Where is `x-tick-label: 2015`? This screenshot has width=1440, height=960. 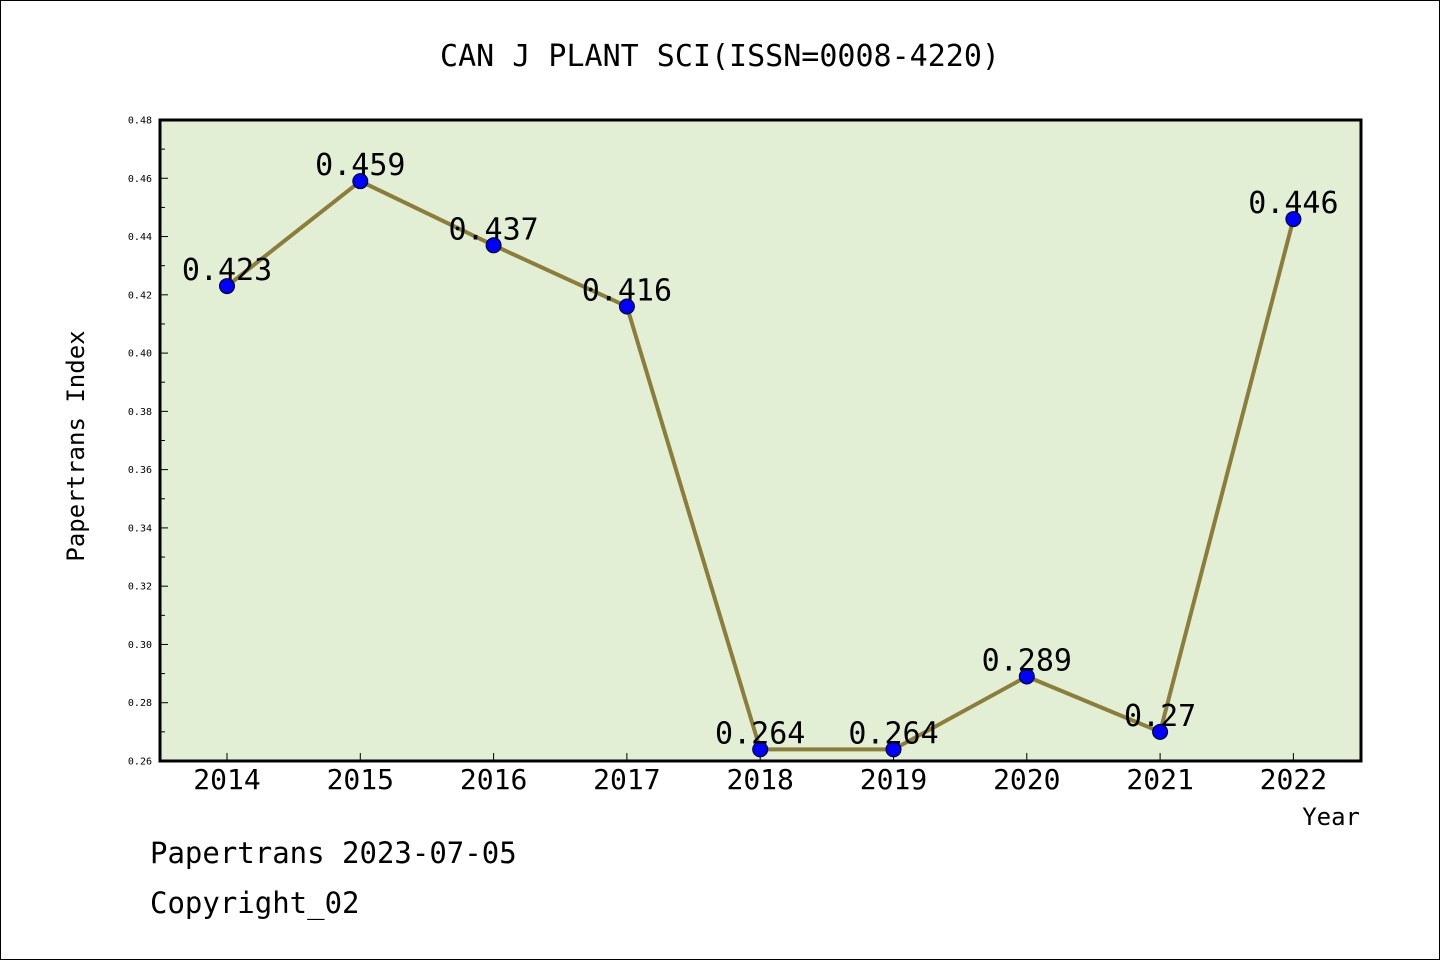 x-tick-label: 2015 is located at coordinates (360, 779).